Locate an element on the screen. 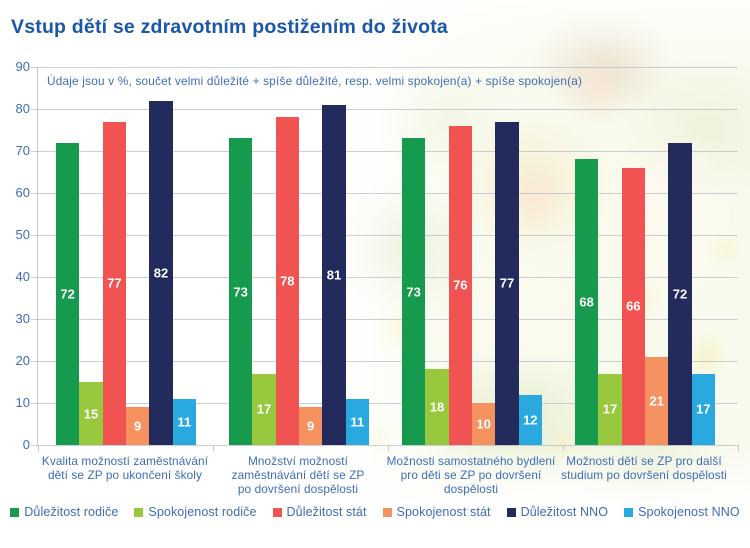  bar-value-label: 15 is located at coordinates (91, 413).